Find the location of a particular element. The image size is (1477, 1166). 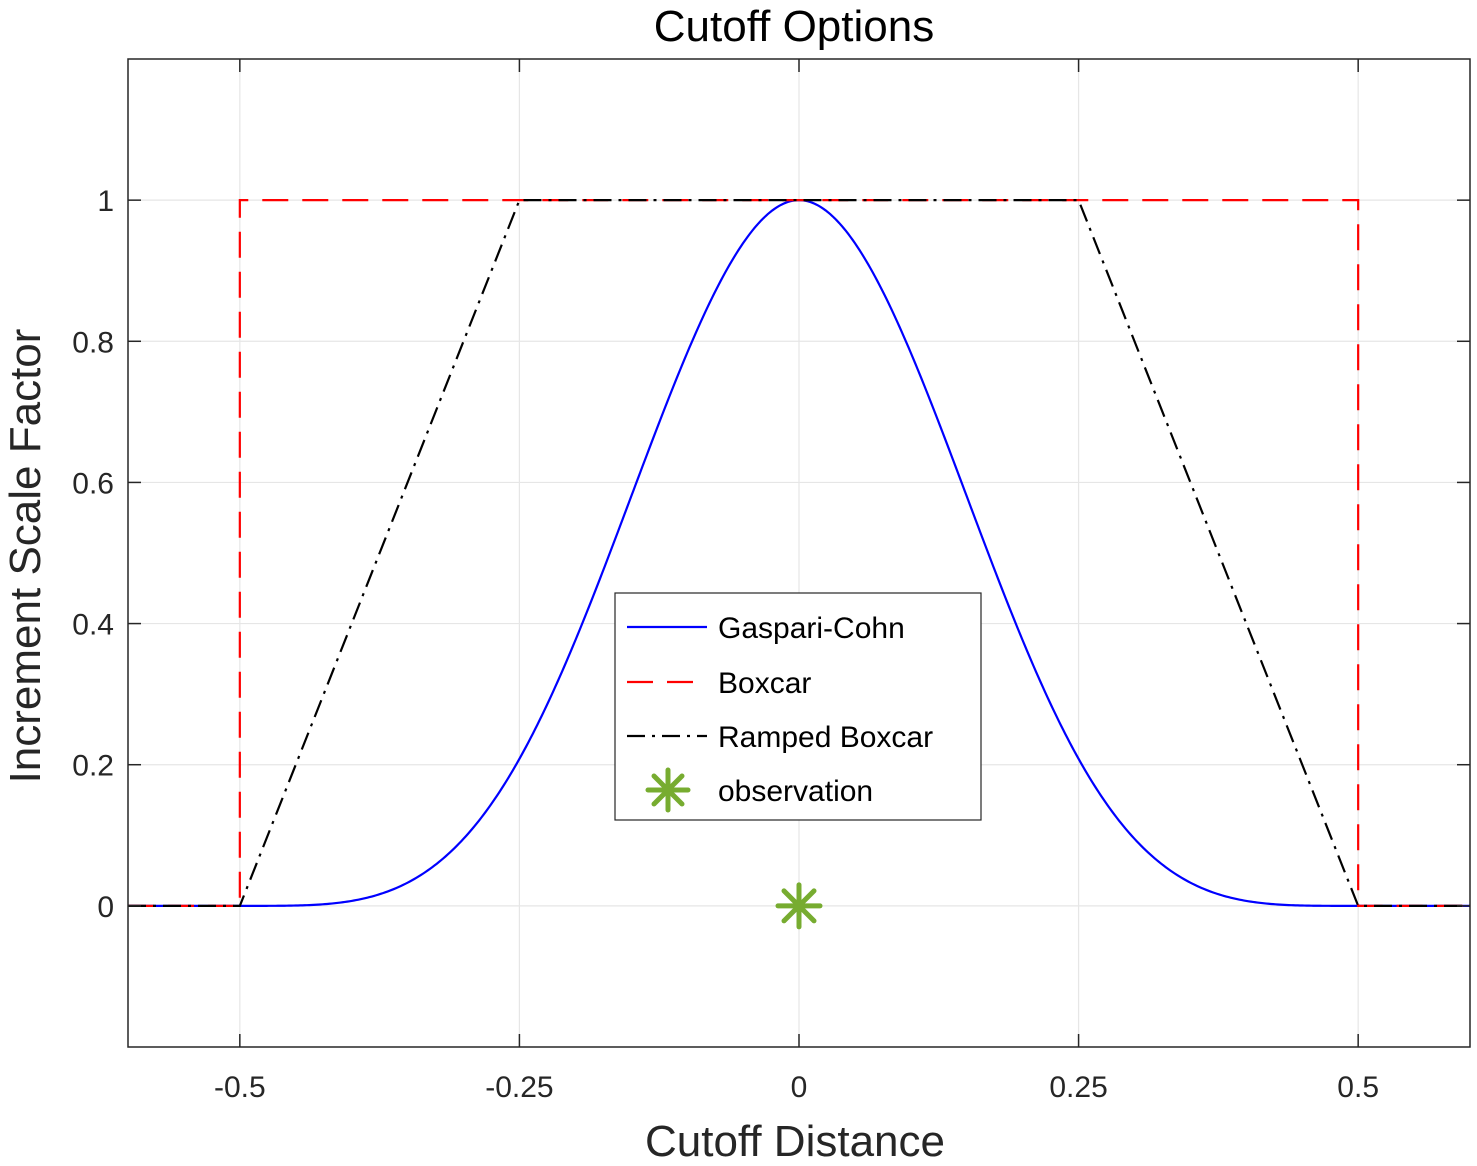

y-tick-label: 0.4 is located at coordinates (93, 625).